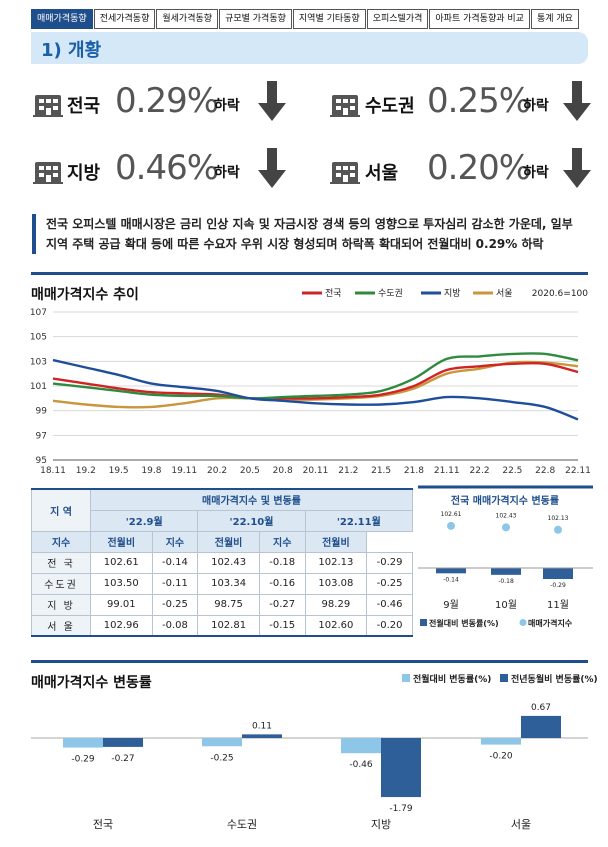  Describe the element at coordinates (558, 585) in the screenshot. I see `rate-label: -0.29` at that location.